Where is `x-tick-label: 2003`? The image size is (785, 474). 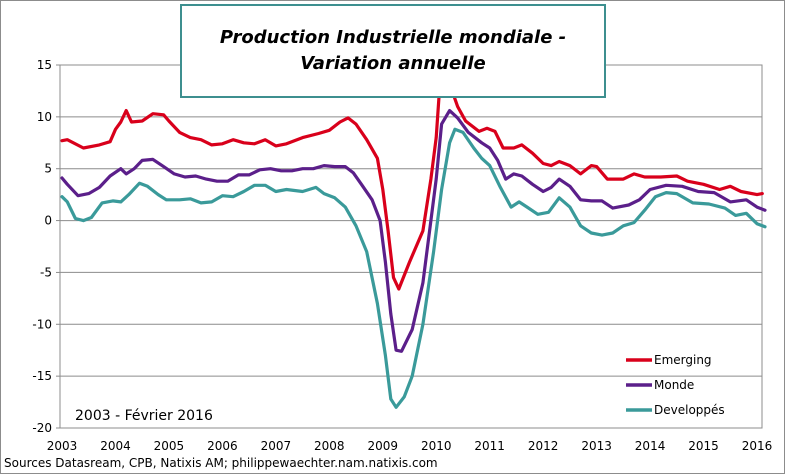
x-tick-label: 2003 is located at coordinates (62, 446).